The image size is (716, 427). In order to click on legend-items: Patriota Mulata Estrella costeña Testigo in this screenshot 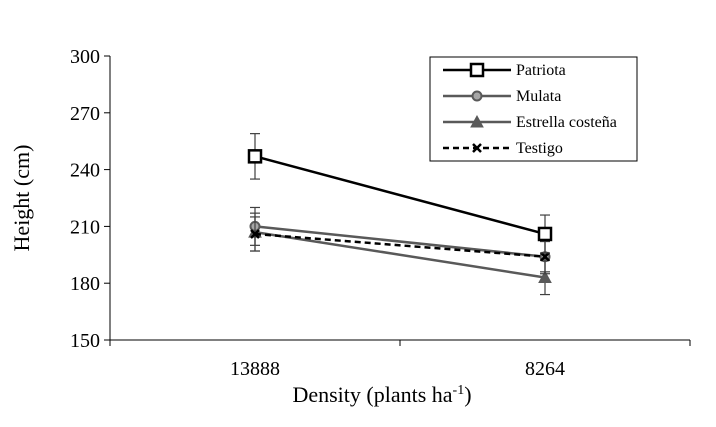, I will do `click(530, 109)`.